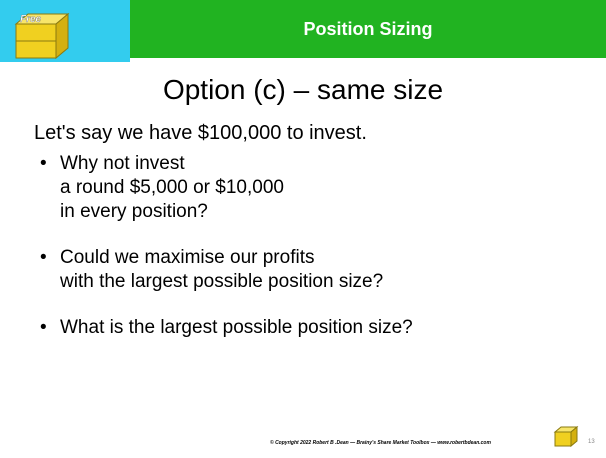 The image size is (606, 458). Describe the element at coordinates (172, 187) in the screenshot. I see `bullet-line: a round $5,000 or $10,000` at that location.